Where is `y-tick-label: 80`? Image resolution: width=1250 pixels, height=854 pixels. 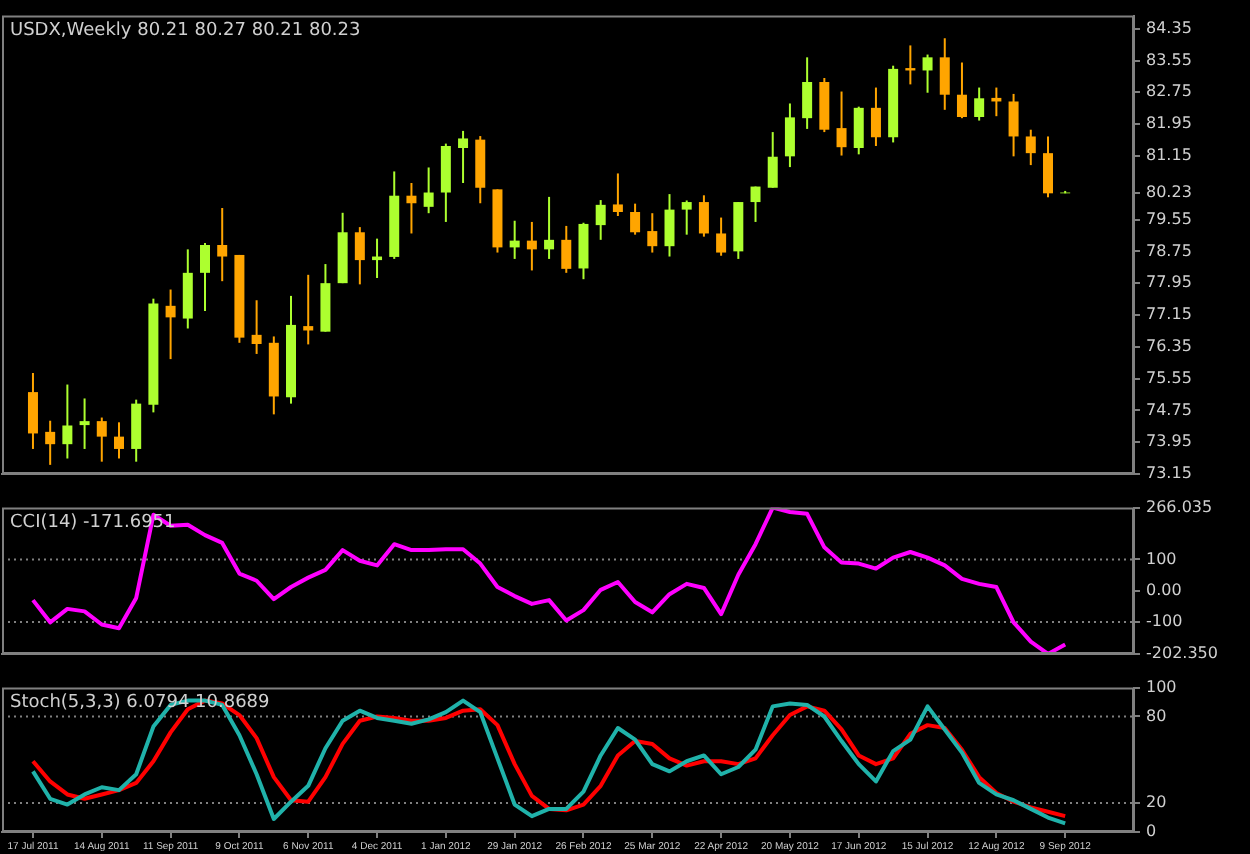 y-tick-label: 80 is located at coordinates (1156, 715).